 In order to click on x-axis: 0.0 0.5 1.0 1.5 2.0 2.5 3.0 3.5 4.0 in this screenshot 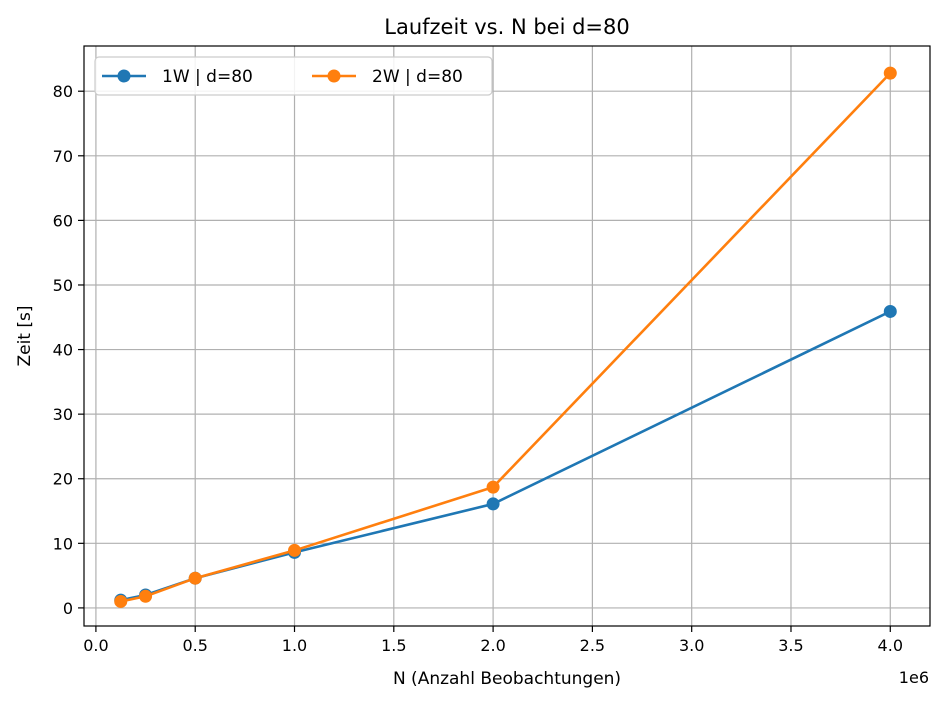, I will do `click(493, 640)`.